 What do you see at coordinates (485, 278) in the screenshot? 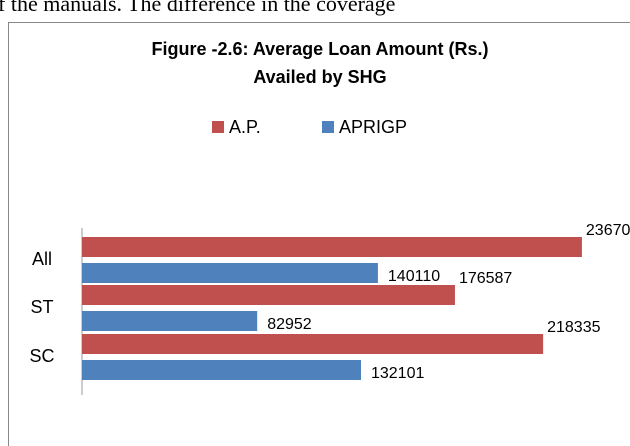
I see `value-label: 176587` at bounding box center [485, 278].